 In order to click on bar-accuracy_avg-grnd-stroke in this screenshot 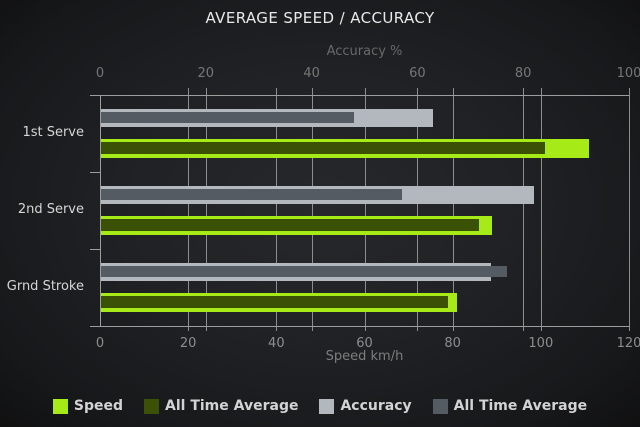, I will do `click(304, 271)`.